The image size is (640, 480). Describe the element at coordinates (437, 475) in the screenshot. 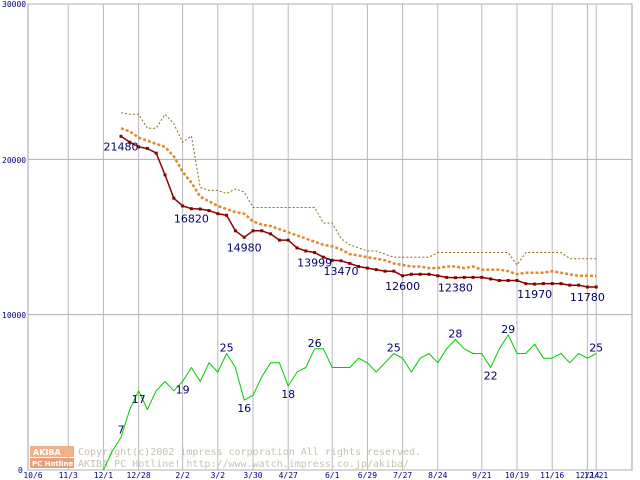

I see `x-tick-label: 8/24` at that location.